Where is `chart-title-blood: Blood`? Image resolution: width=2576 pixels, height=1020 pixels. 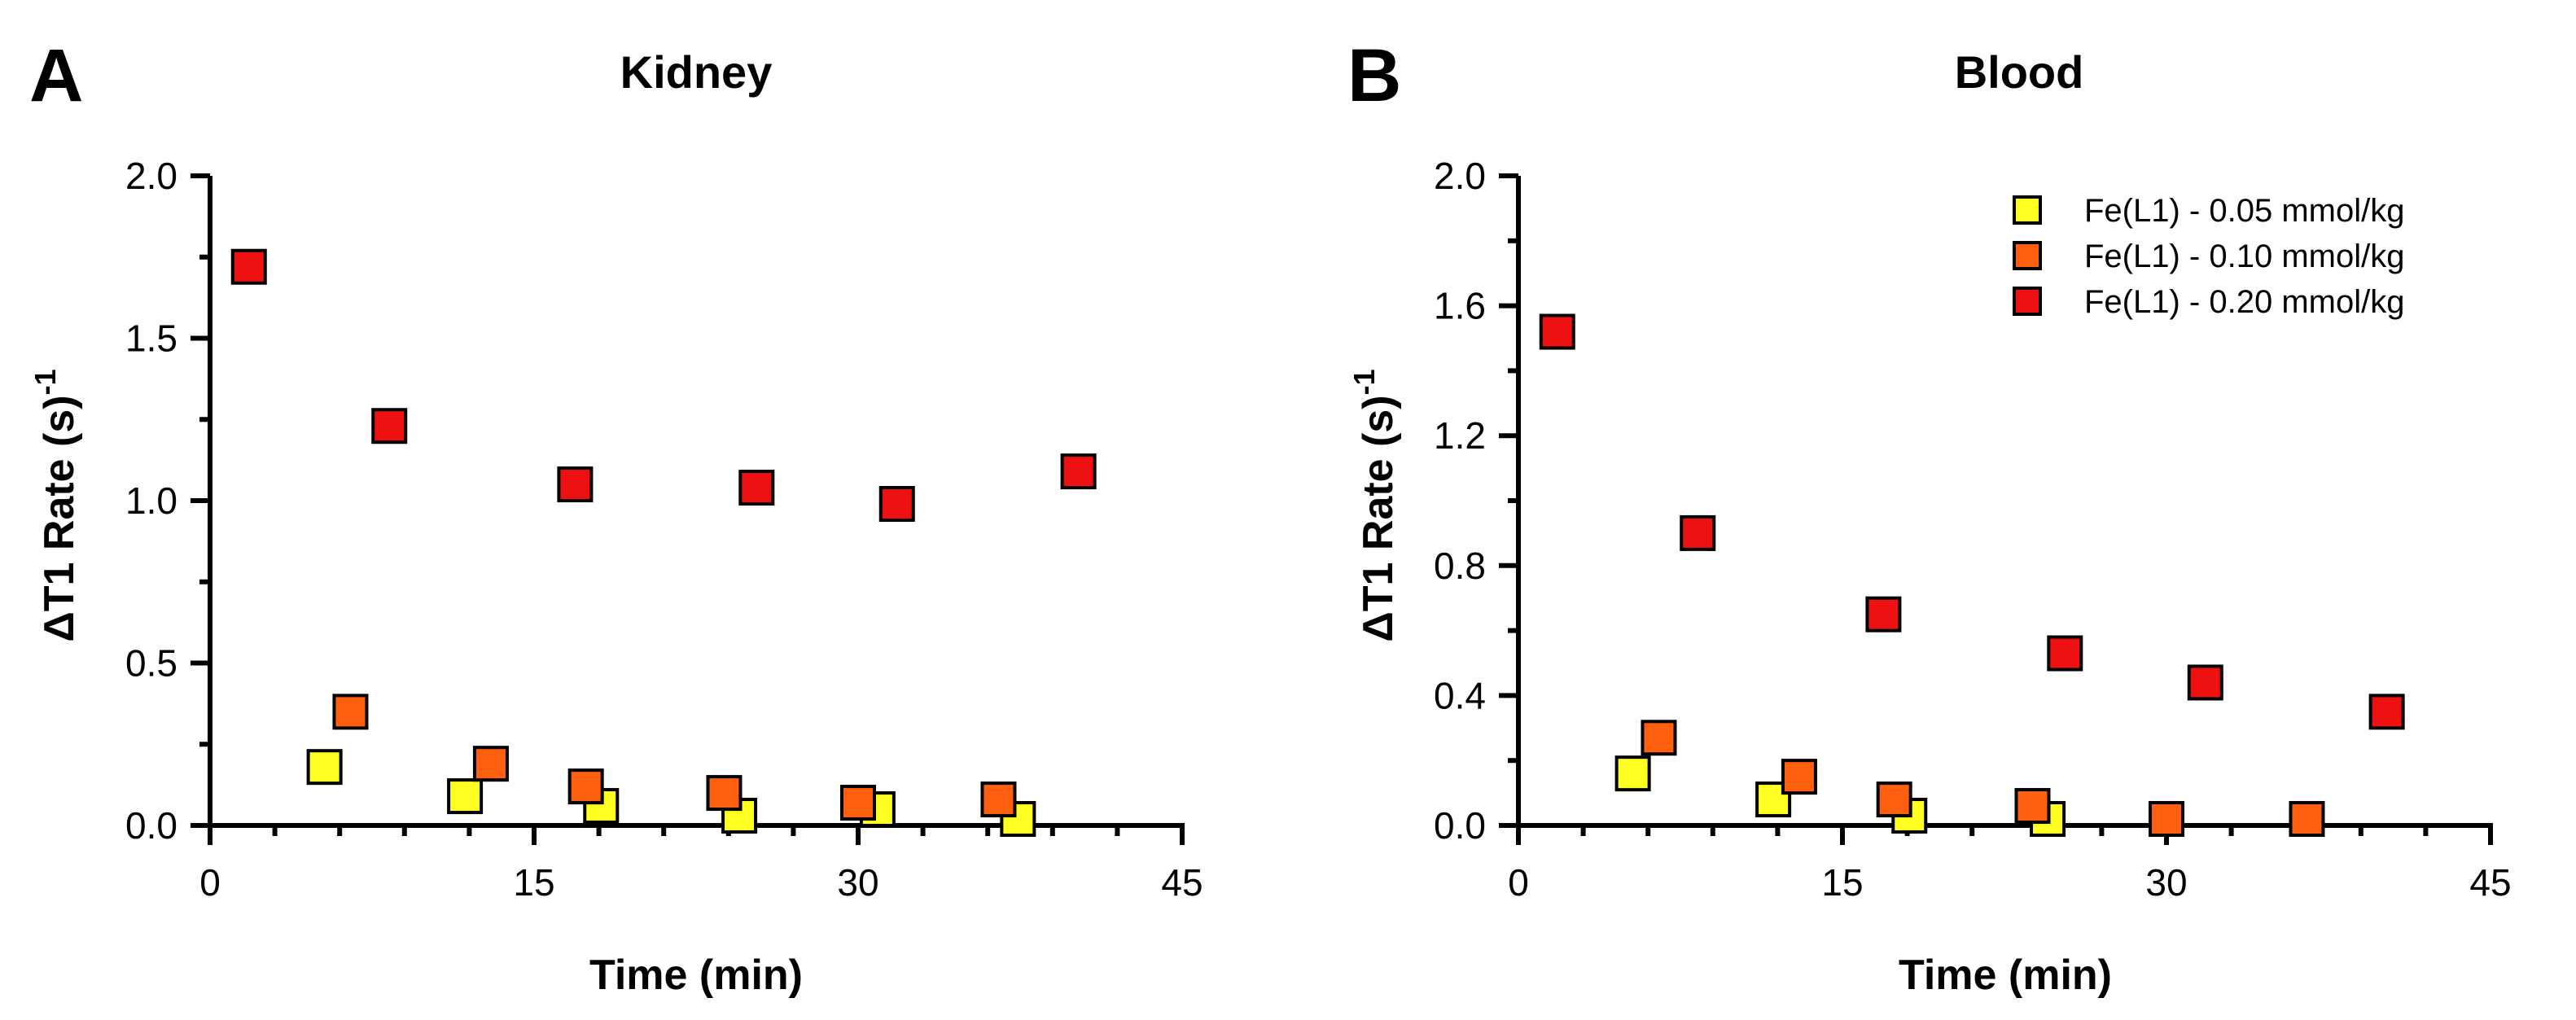
chart-title-blood: Blood is located at coordinates (2019, 72).